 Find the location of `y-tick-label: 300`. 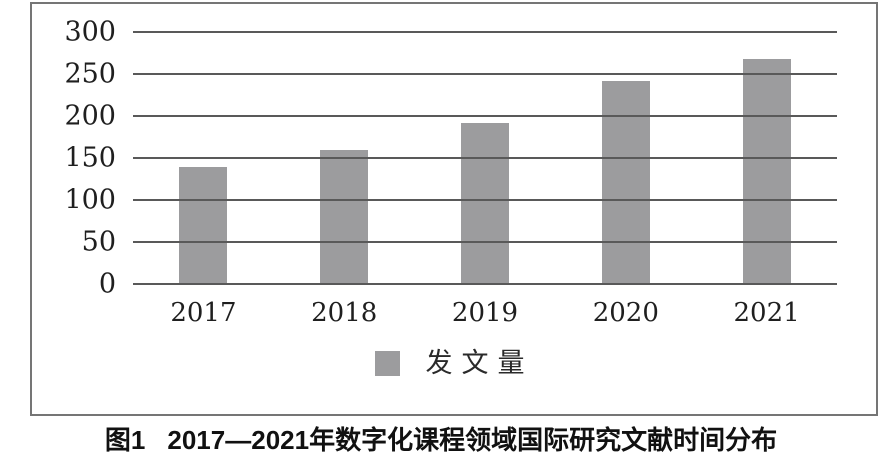

y-tick-label: 300 is located at coordinates (90, 32).